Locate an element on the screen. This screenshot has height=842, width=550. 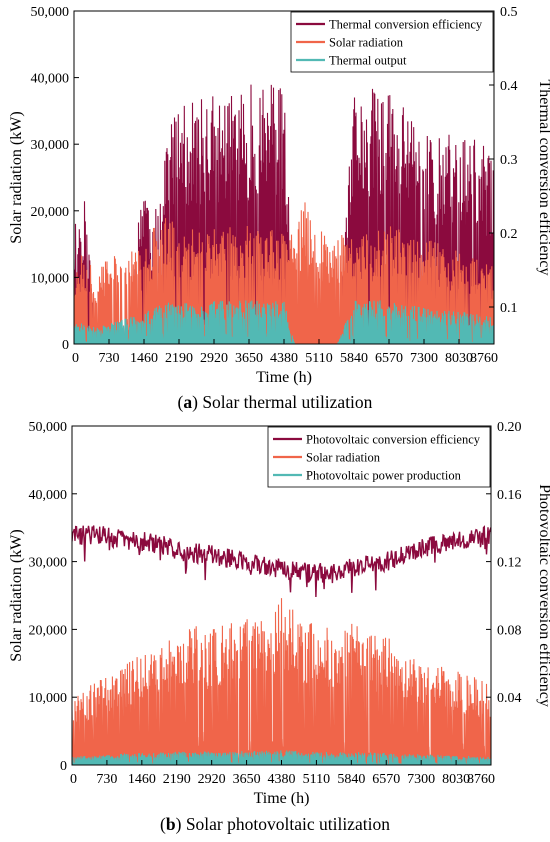
panel-b-xtick-label: 0 is located at coordinates (73, 779).